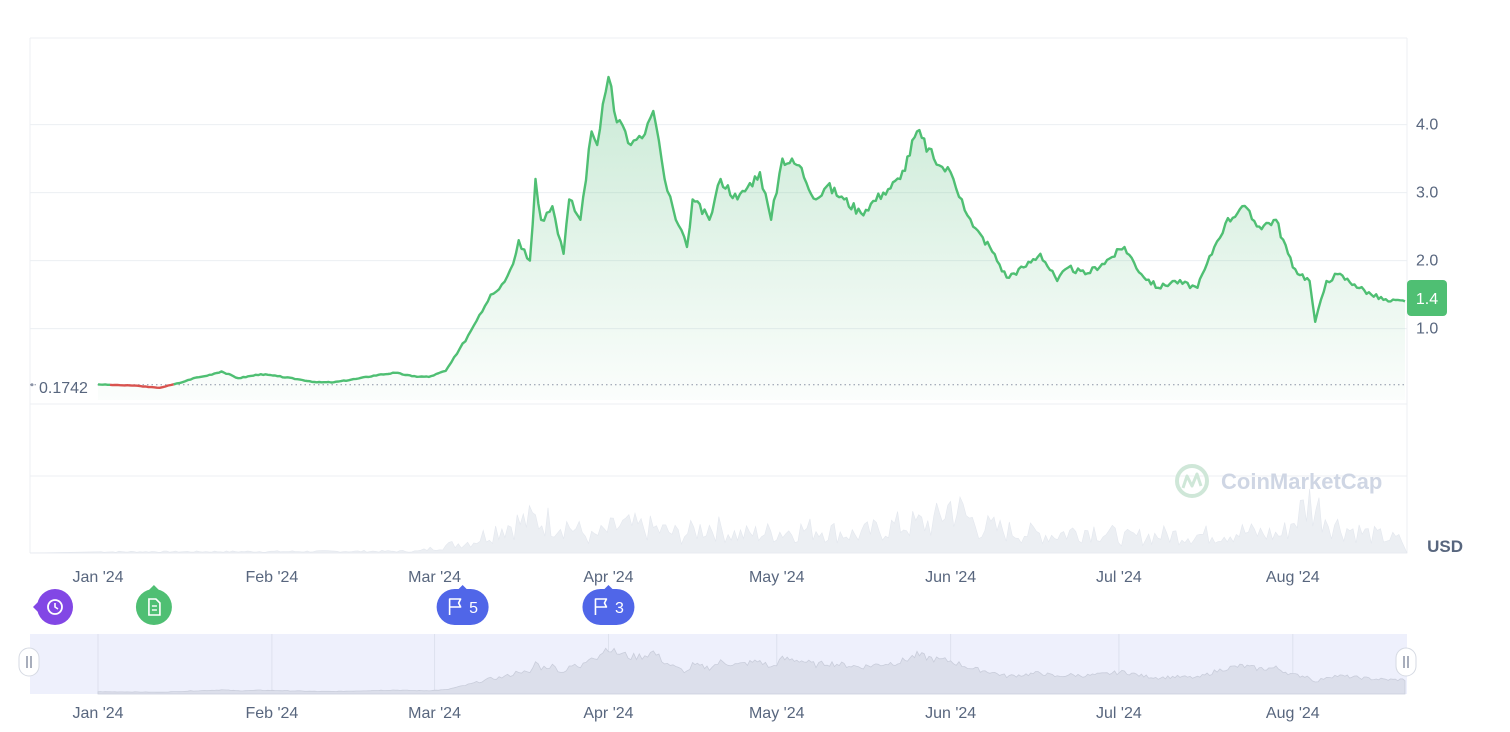 The image size is (1510, 732). Describe the element at coordinates (1293, 577) in the screenshot. I see `x-tick-label: Aug '24` at that location.